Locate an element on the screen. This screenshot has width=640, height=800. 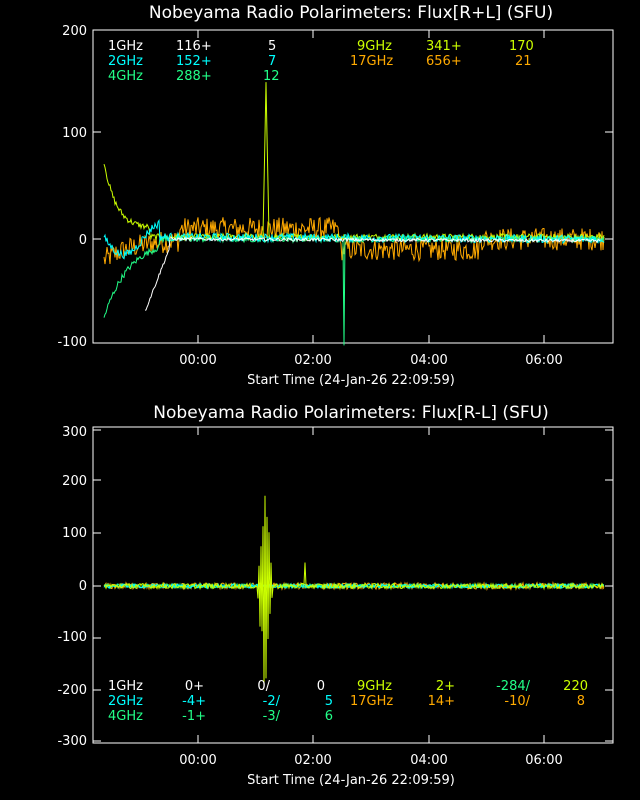
top-ytick-label: 0 is located at coordinates (83, 240).